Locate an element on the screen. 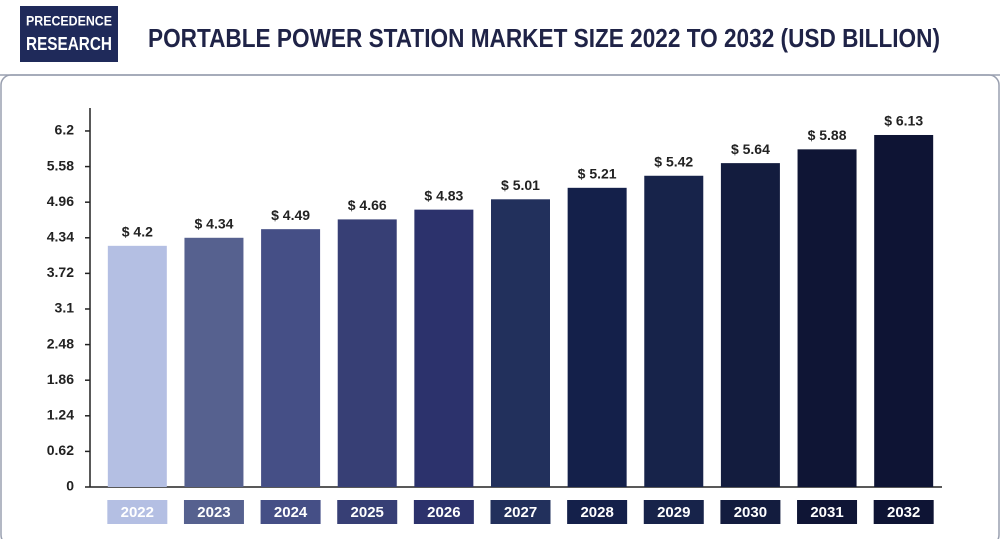 The height and width of the screenshot is (539, 1000). x-tick-label: 2031 is located at coordinates (826, 512).